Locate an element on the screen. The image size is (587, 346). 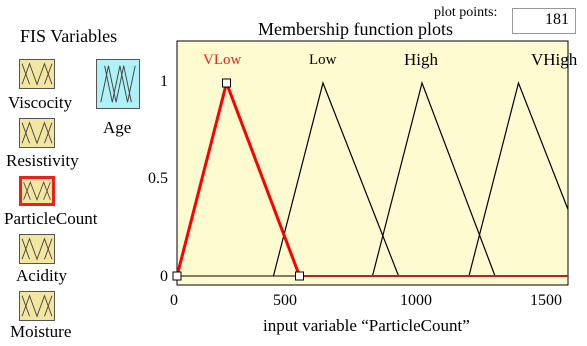
variable-button-resistivity is located at coordinates (37, 133).